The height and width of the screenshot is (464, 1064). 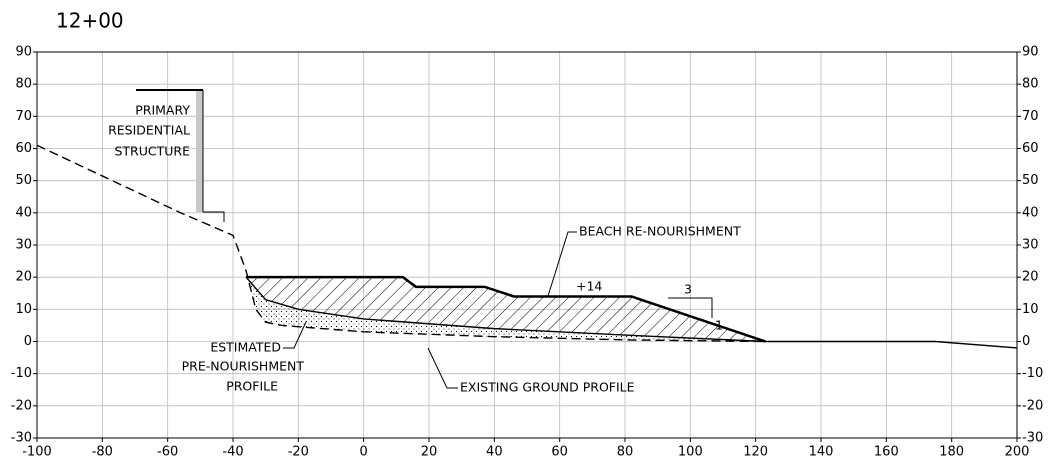 What do you see at coordinates (688, 289) in the screenshot?
I see `annotation: 3` at bounding box center [688, 289].